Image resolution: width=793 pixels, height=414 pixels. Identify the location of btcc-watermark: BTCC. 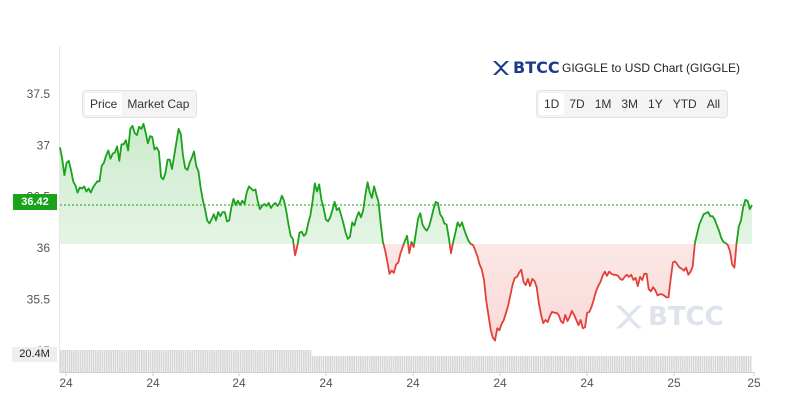
(669, 317).